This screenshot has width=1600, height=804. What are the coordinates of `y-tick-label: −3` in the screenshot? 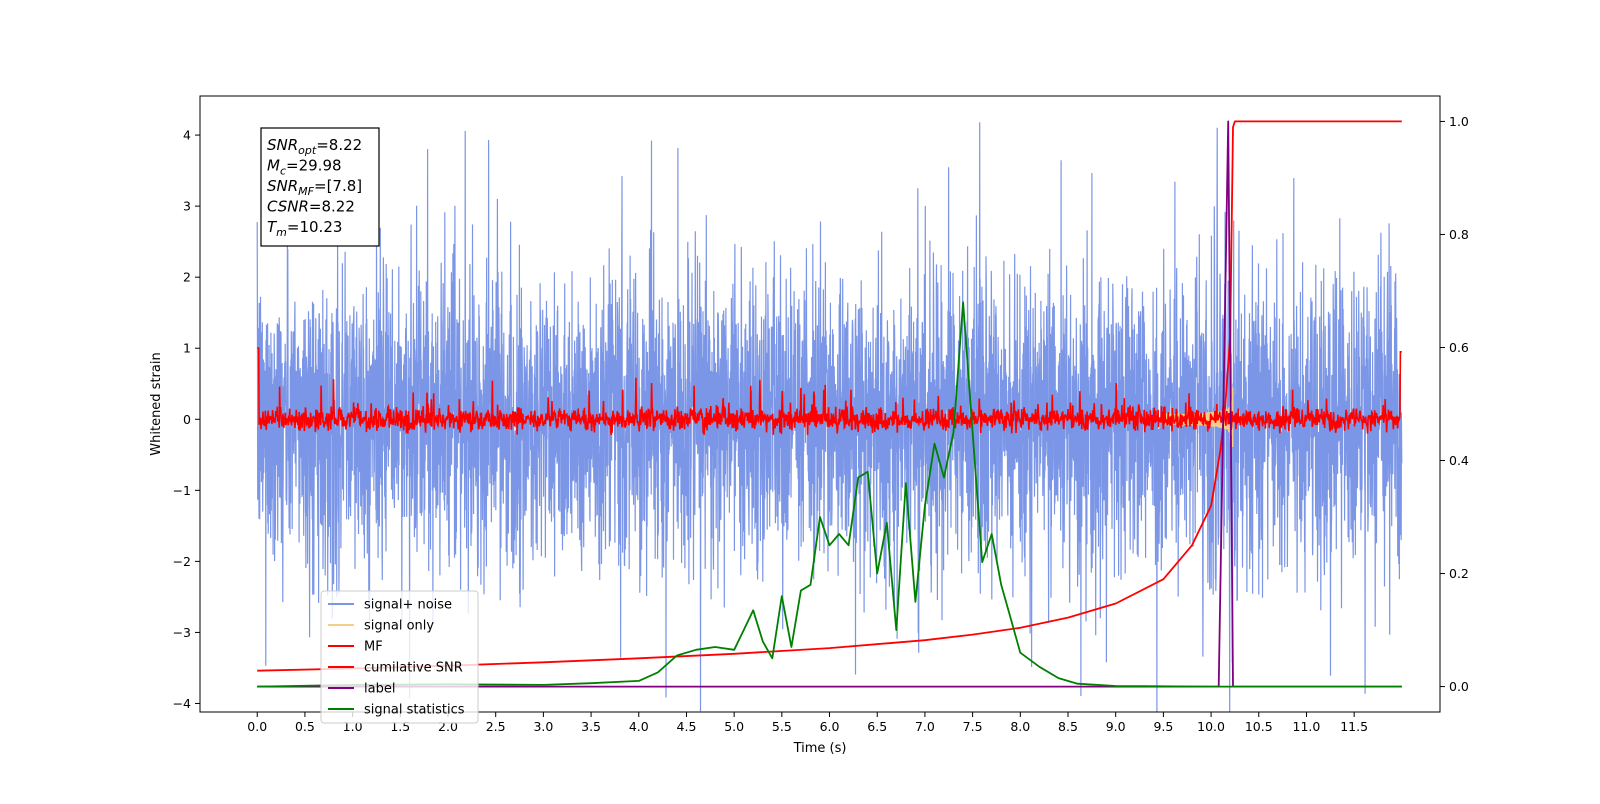 It's located at (182, 632).